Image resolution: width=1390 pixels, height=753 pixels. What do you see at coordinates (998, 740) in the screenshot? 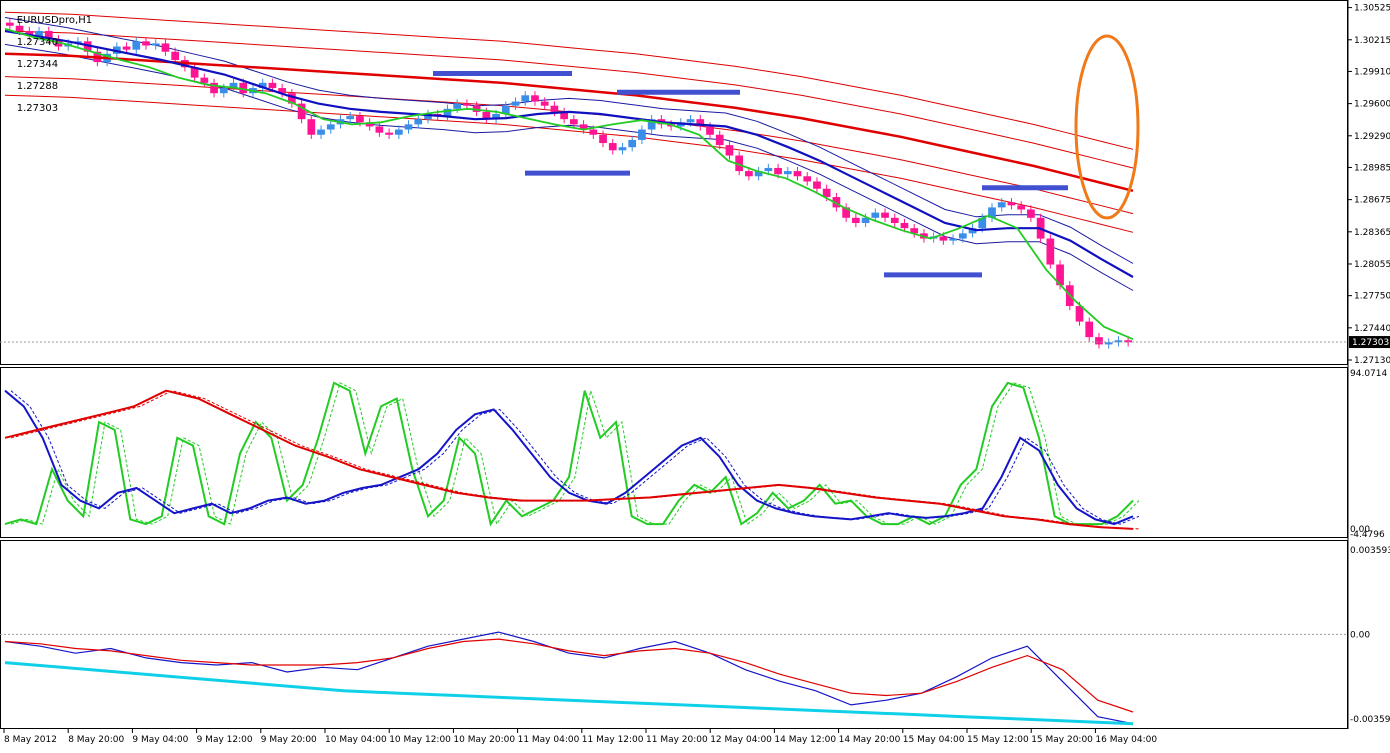
I see `time-tick-label: 15 May 12:00` at bounding box center [998, 740].